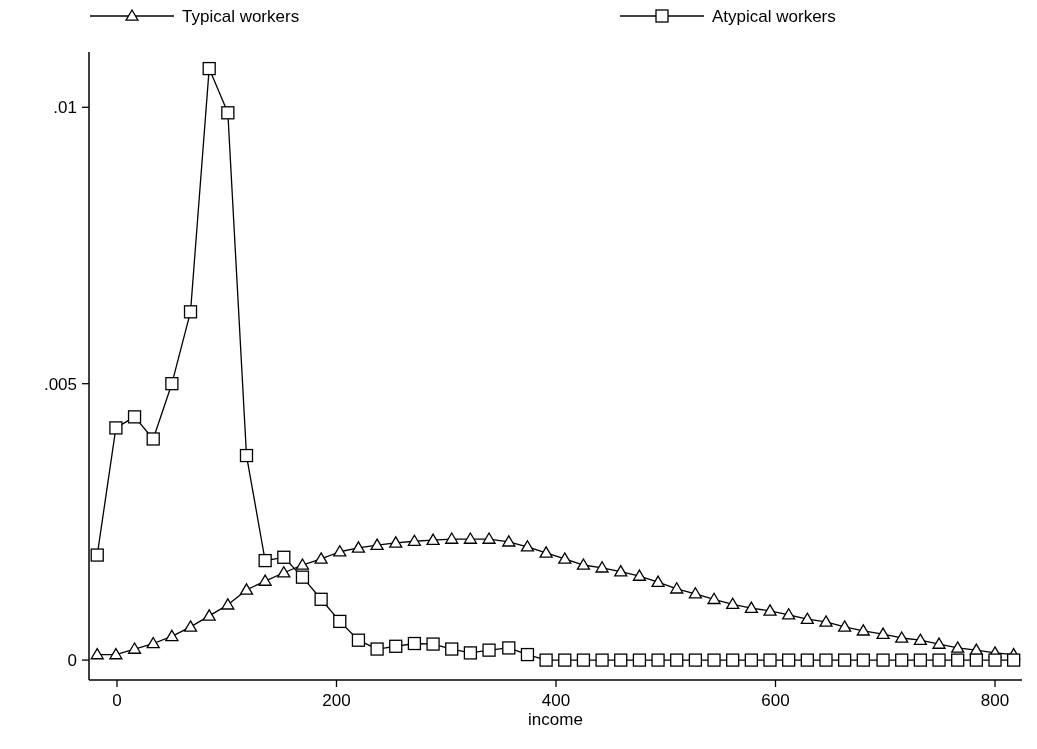 The width and height of the screenshot is (1037, 749). What do you see at coordinates (336, 700) in the screenshot?
I see `x-tick-label: 200` at bounding box center [336, 700].